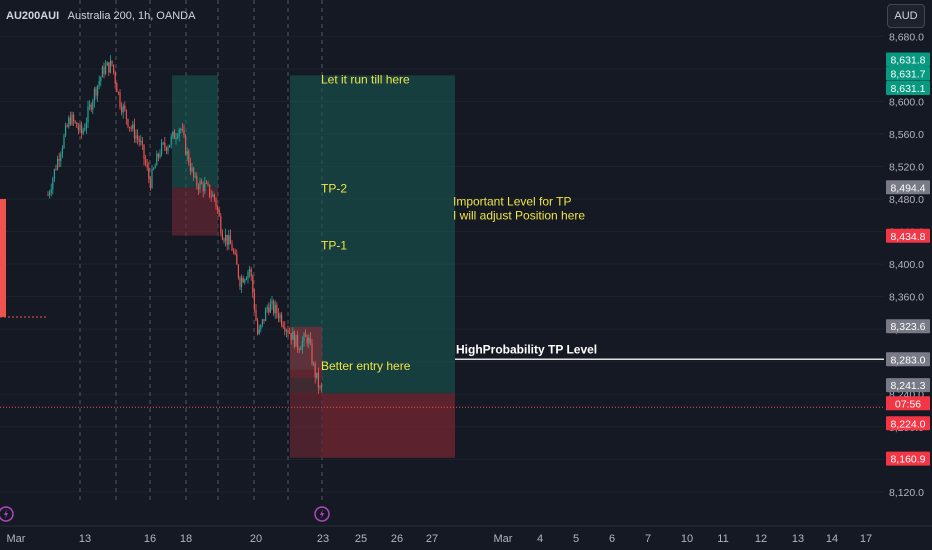 This screenshot has width=932, height=550. Describe the element at coordinates (907, 424) in the screenshot. I see `price-label-text: 8,224.0` at that location.